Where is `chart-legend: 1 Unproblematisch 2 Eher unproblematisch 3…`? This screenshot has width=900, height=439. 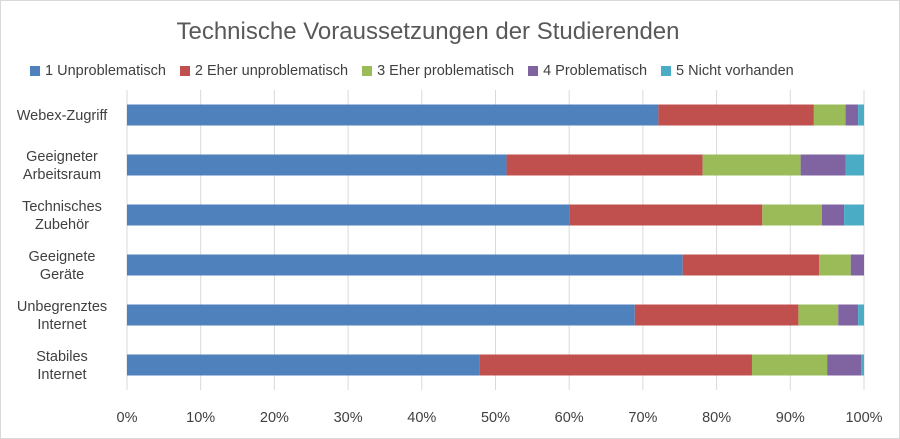 chart-legend: 1 Unproblematisch 2 Eher unproblematisch 3… is located at coordinates (412, 71).